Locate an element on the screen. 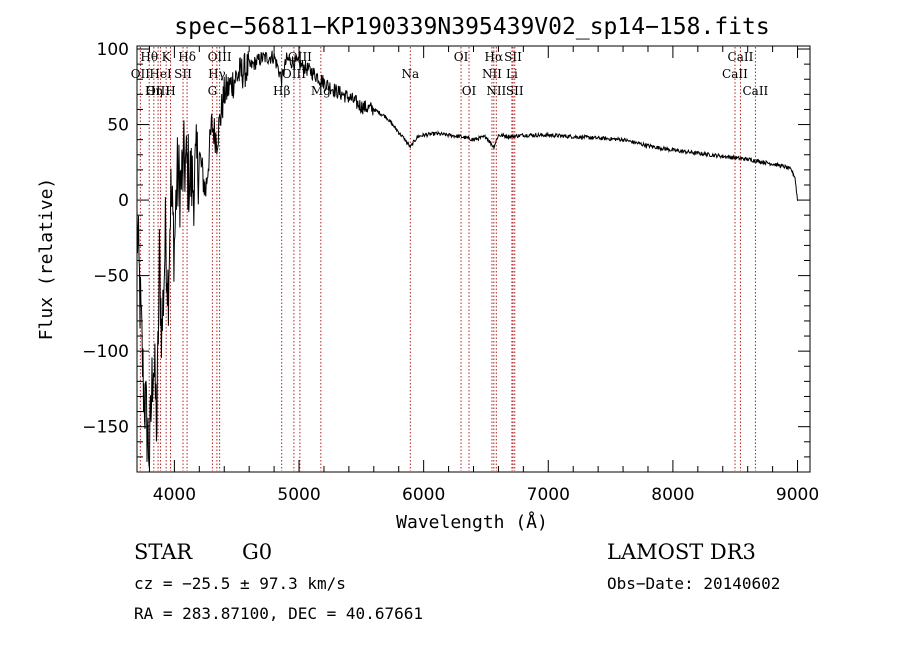 The width and height of the screenshot is (900, 649). emission-line-label: Hα is located at coordinates (494, 57).